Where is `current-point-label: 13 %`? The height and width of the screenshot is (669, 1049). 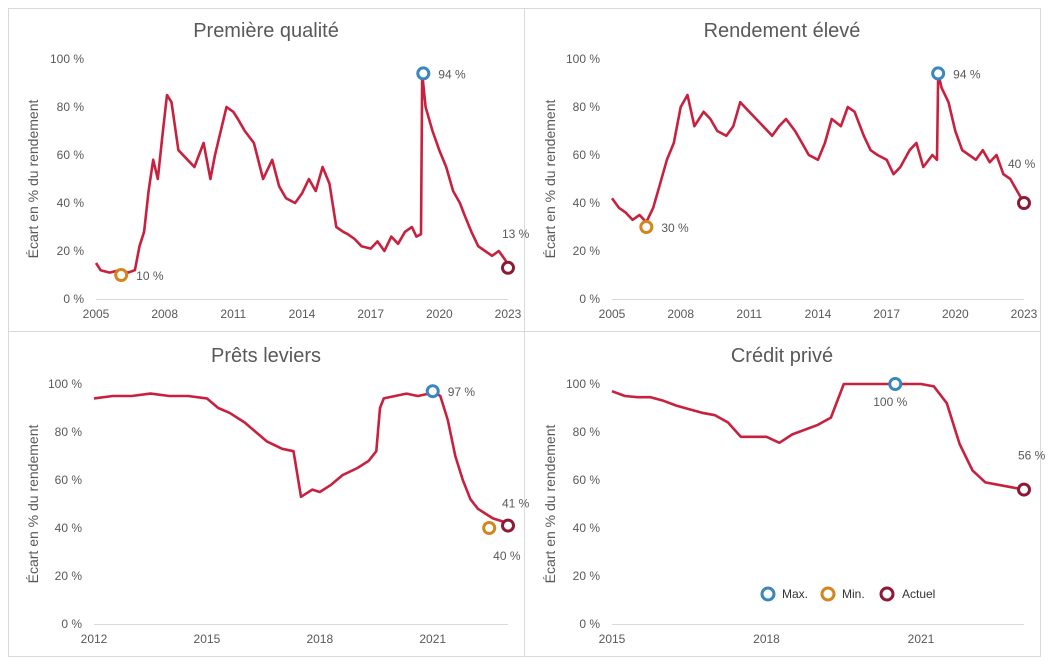
current-point-label: 13 % is located at coordinates (516, 234).